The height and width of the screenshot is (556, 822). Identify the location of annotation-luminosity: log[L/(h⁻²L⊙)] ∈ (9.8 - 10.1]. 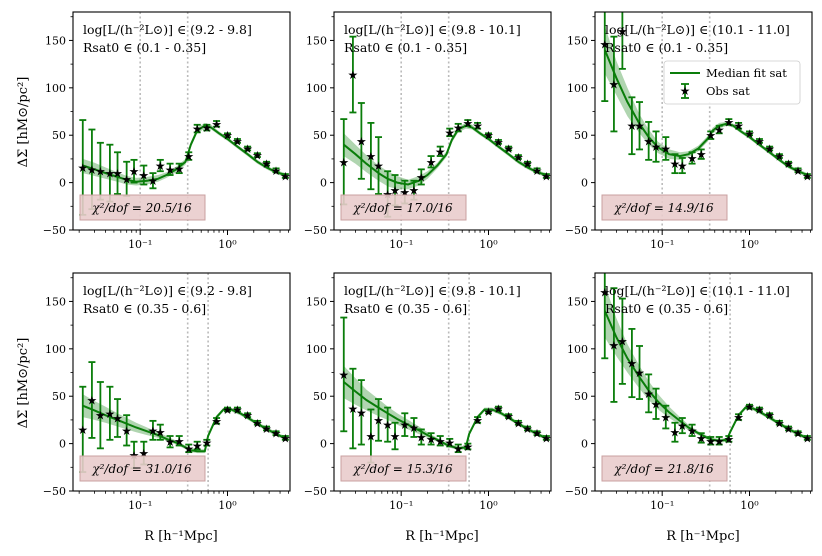
(432, 290).